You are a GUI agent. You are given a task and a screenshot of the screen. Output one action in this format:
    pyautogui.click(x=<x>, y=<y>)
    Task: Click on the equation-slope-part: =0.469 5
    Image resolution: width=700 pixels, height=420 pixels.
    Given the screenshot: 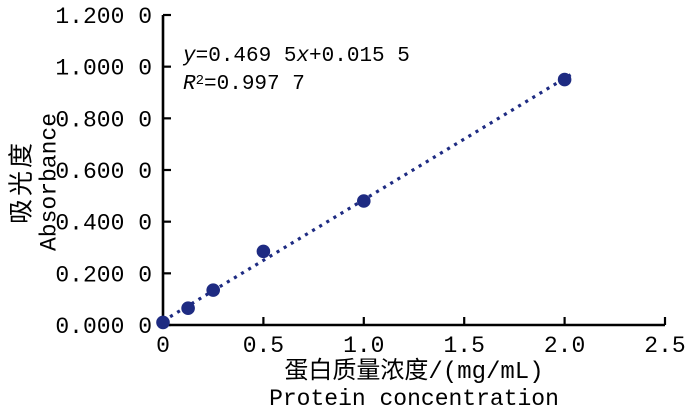 What is the action you would take?
    pyautogui.click(x=246, y=56)
    